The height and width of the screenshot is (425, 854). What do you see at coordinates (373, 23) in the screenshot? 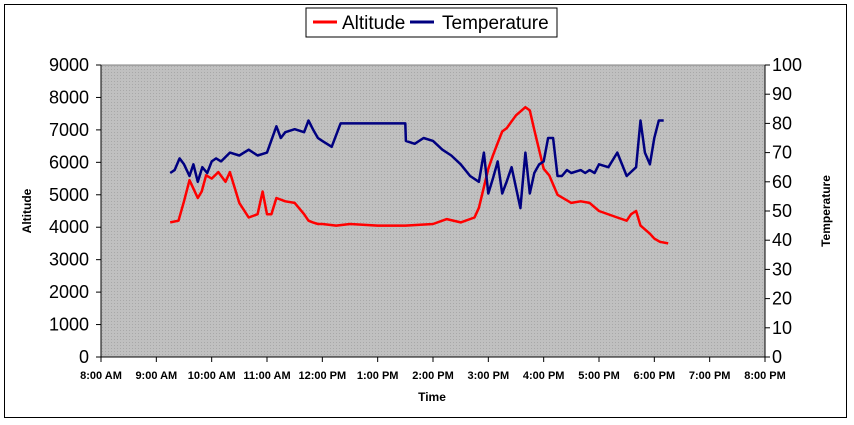
I see `legend-label-altitude: Altitude` at bounding box center [373, 23].